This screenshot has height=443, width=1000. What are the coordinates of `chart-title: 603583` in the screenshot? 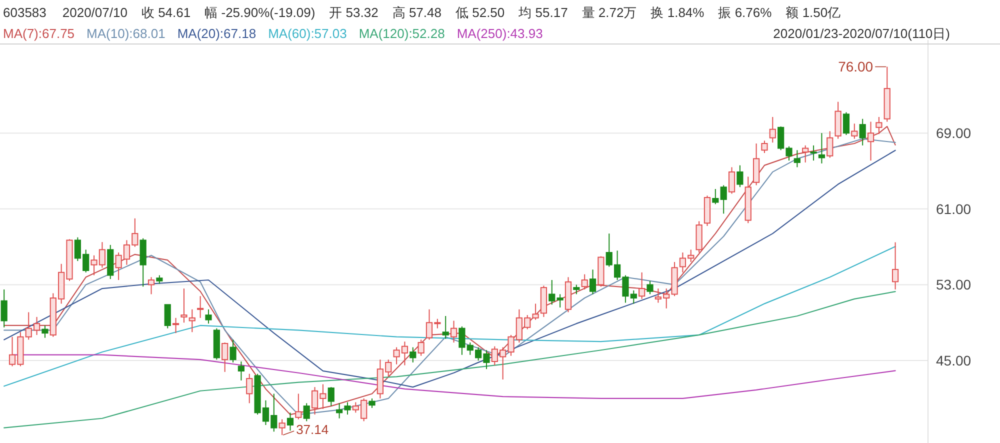 It's located at (24, 12).